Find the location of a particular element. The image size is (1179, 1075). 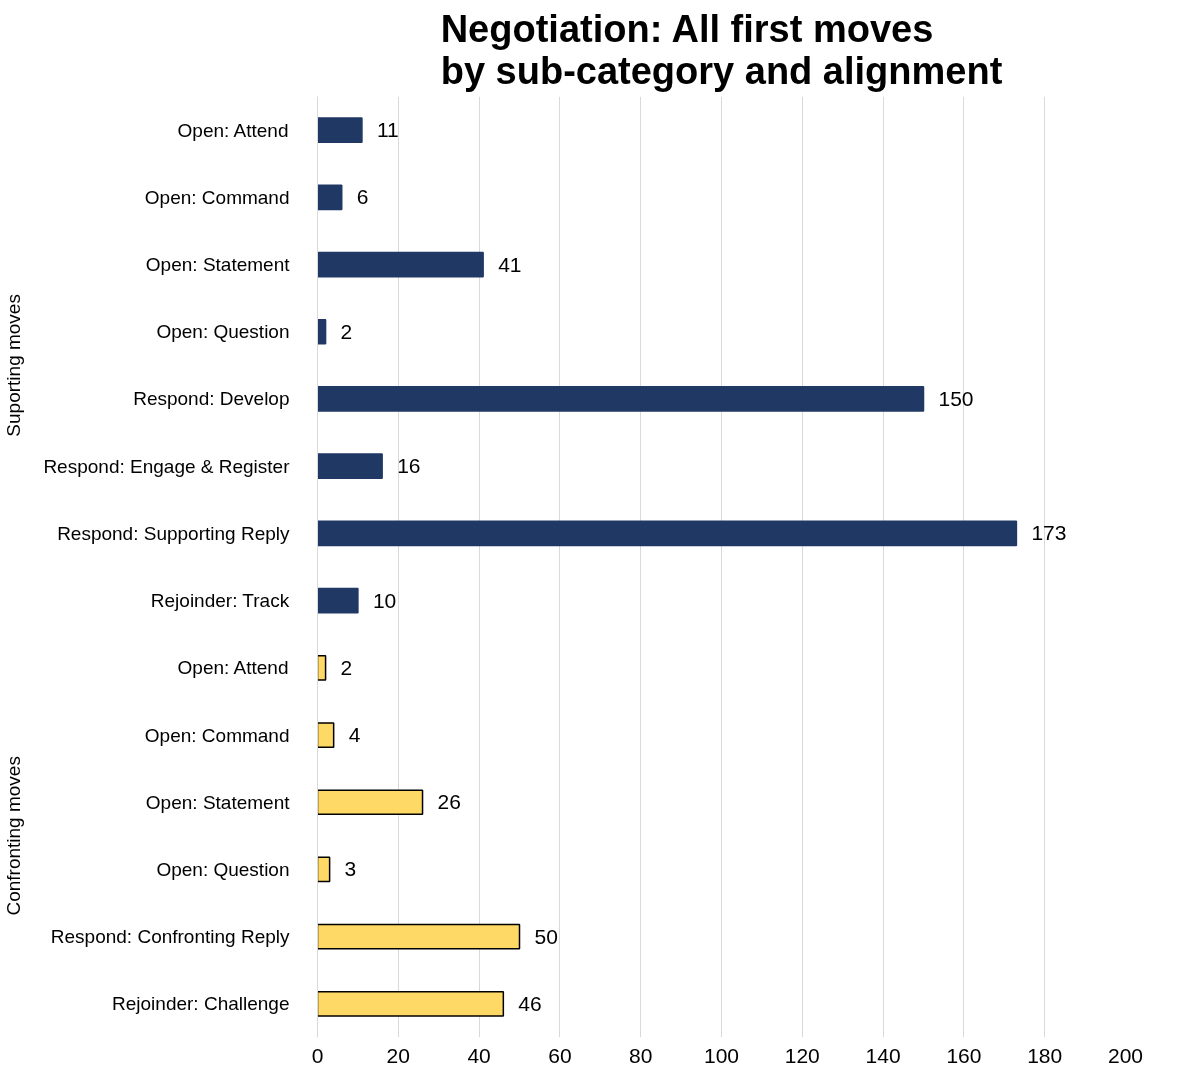

x-tick-label: 40 is located at coordinates (479, 1055).